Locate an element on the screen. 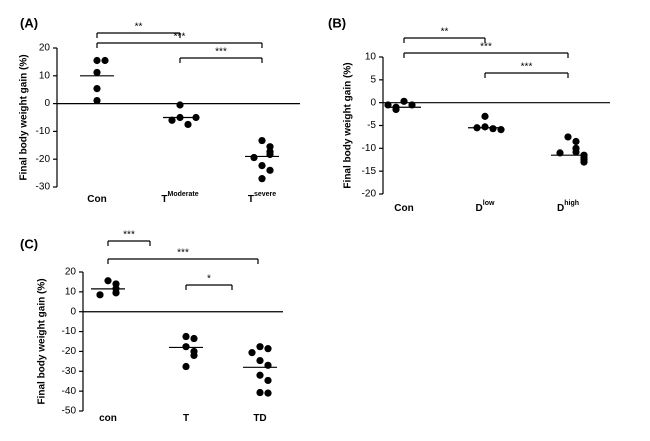 The width and height of the screenshot is (650, 441). x-tick-label: con is located at coordinates (108, 418).